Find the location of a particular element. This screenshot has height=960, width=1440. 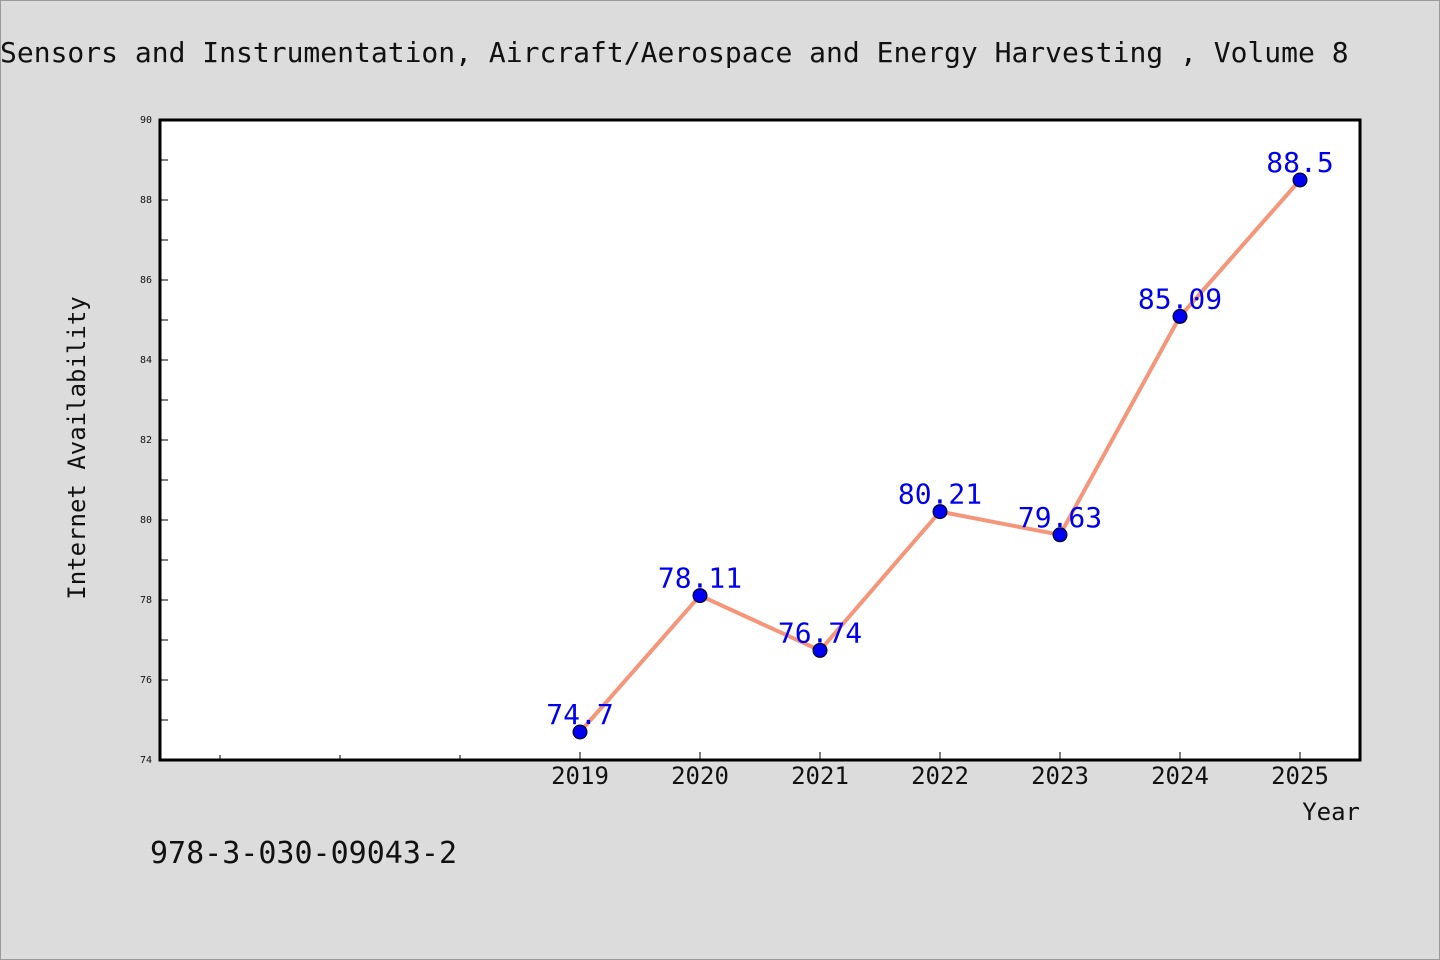

y-tick-label: 78 is located at coordinates (146, 600).